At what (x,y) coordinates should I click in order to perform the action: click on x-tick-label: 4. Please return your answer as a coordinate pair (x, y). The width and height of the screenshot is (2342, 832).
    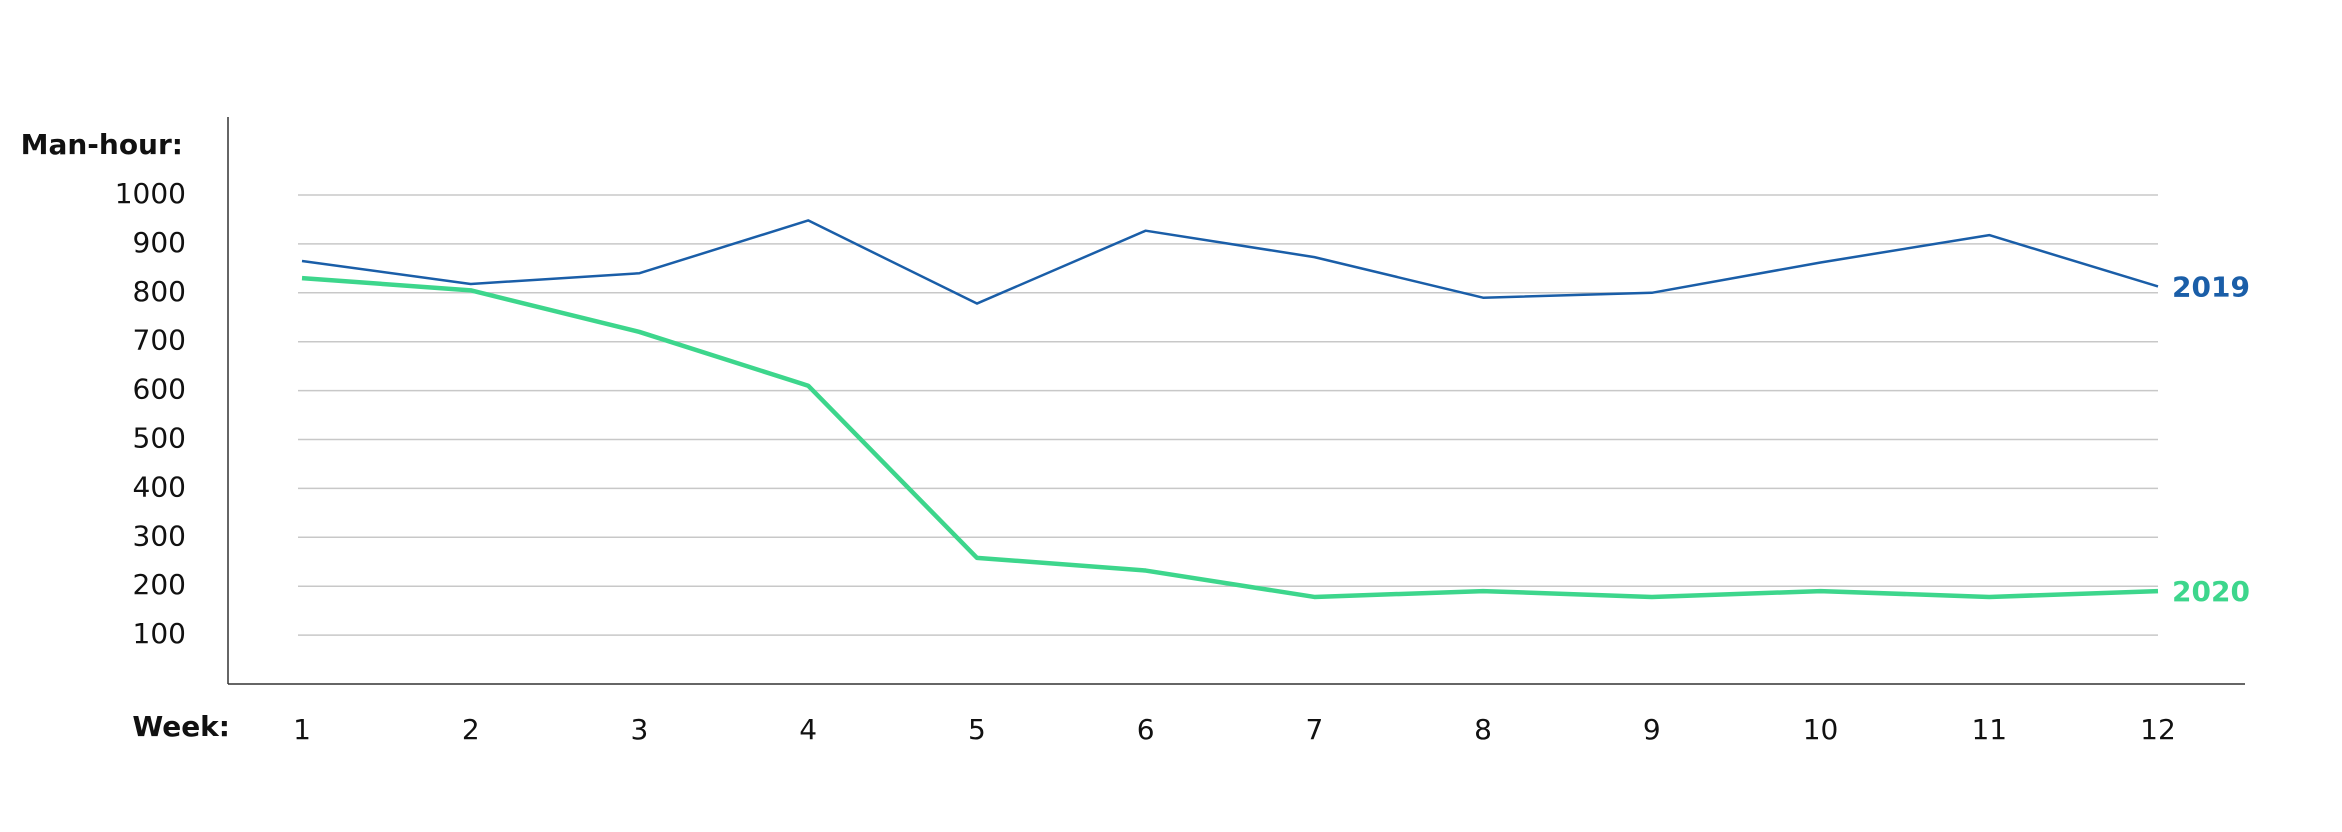
    Looking at the image, I should click on (808, 729).